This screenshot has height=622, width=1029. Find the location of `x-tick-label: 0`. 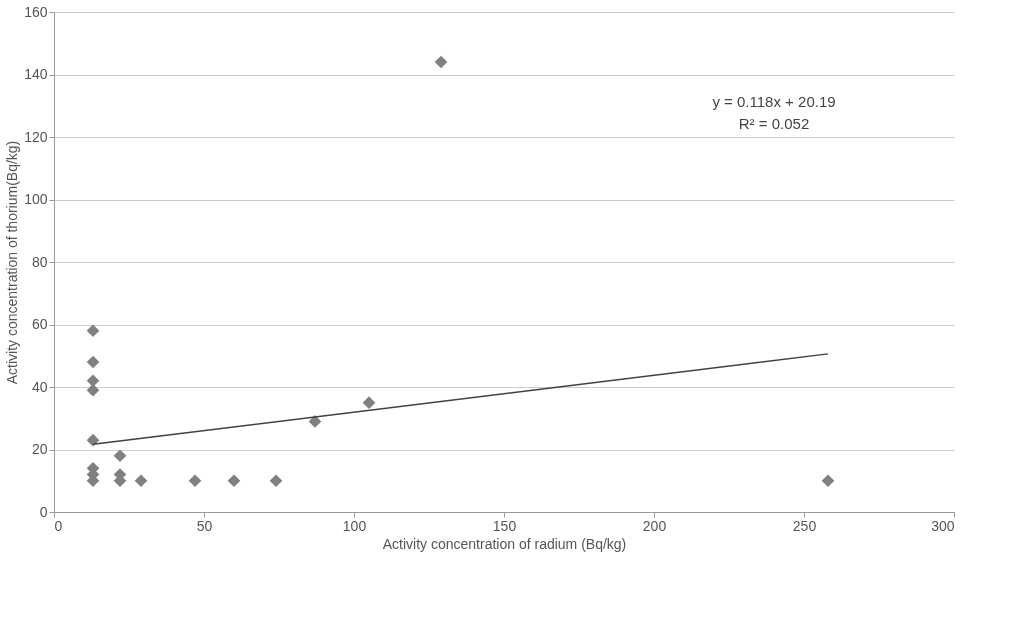

x-tick-label: 0 is located at coordinates (58, 525).